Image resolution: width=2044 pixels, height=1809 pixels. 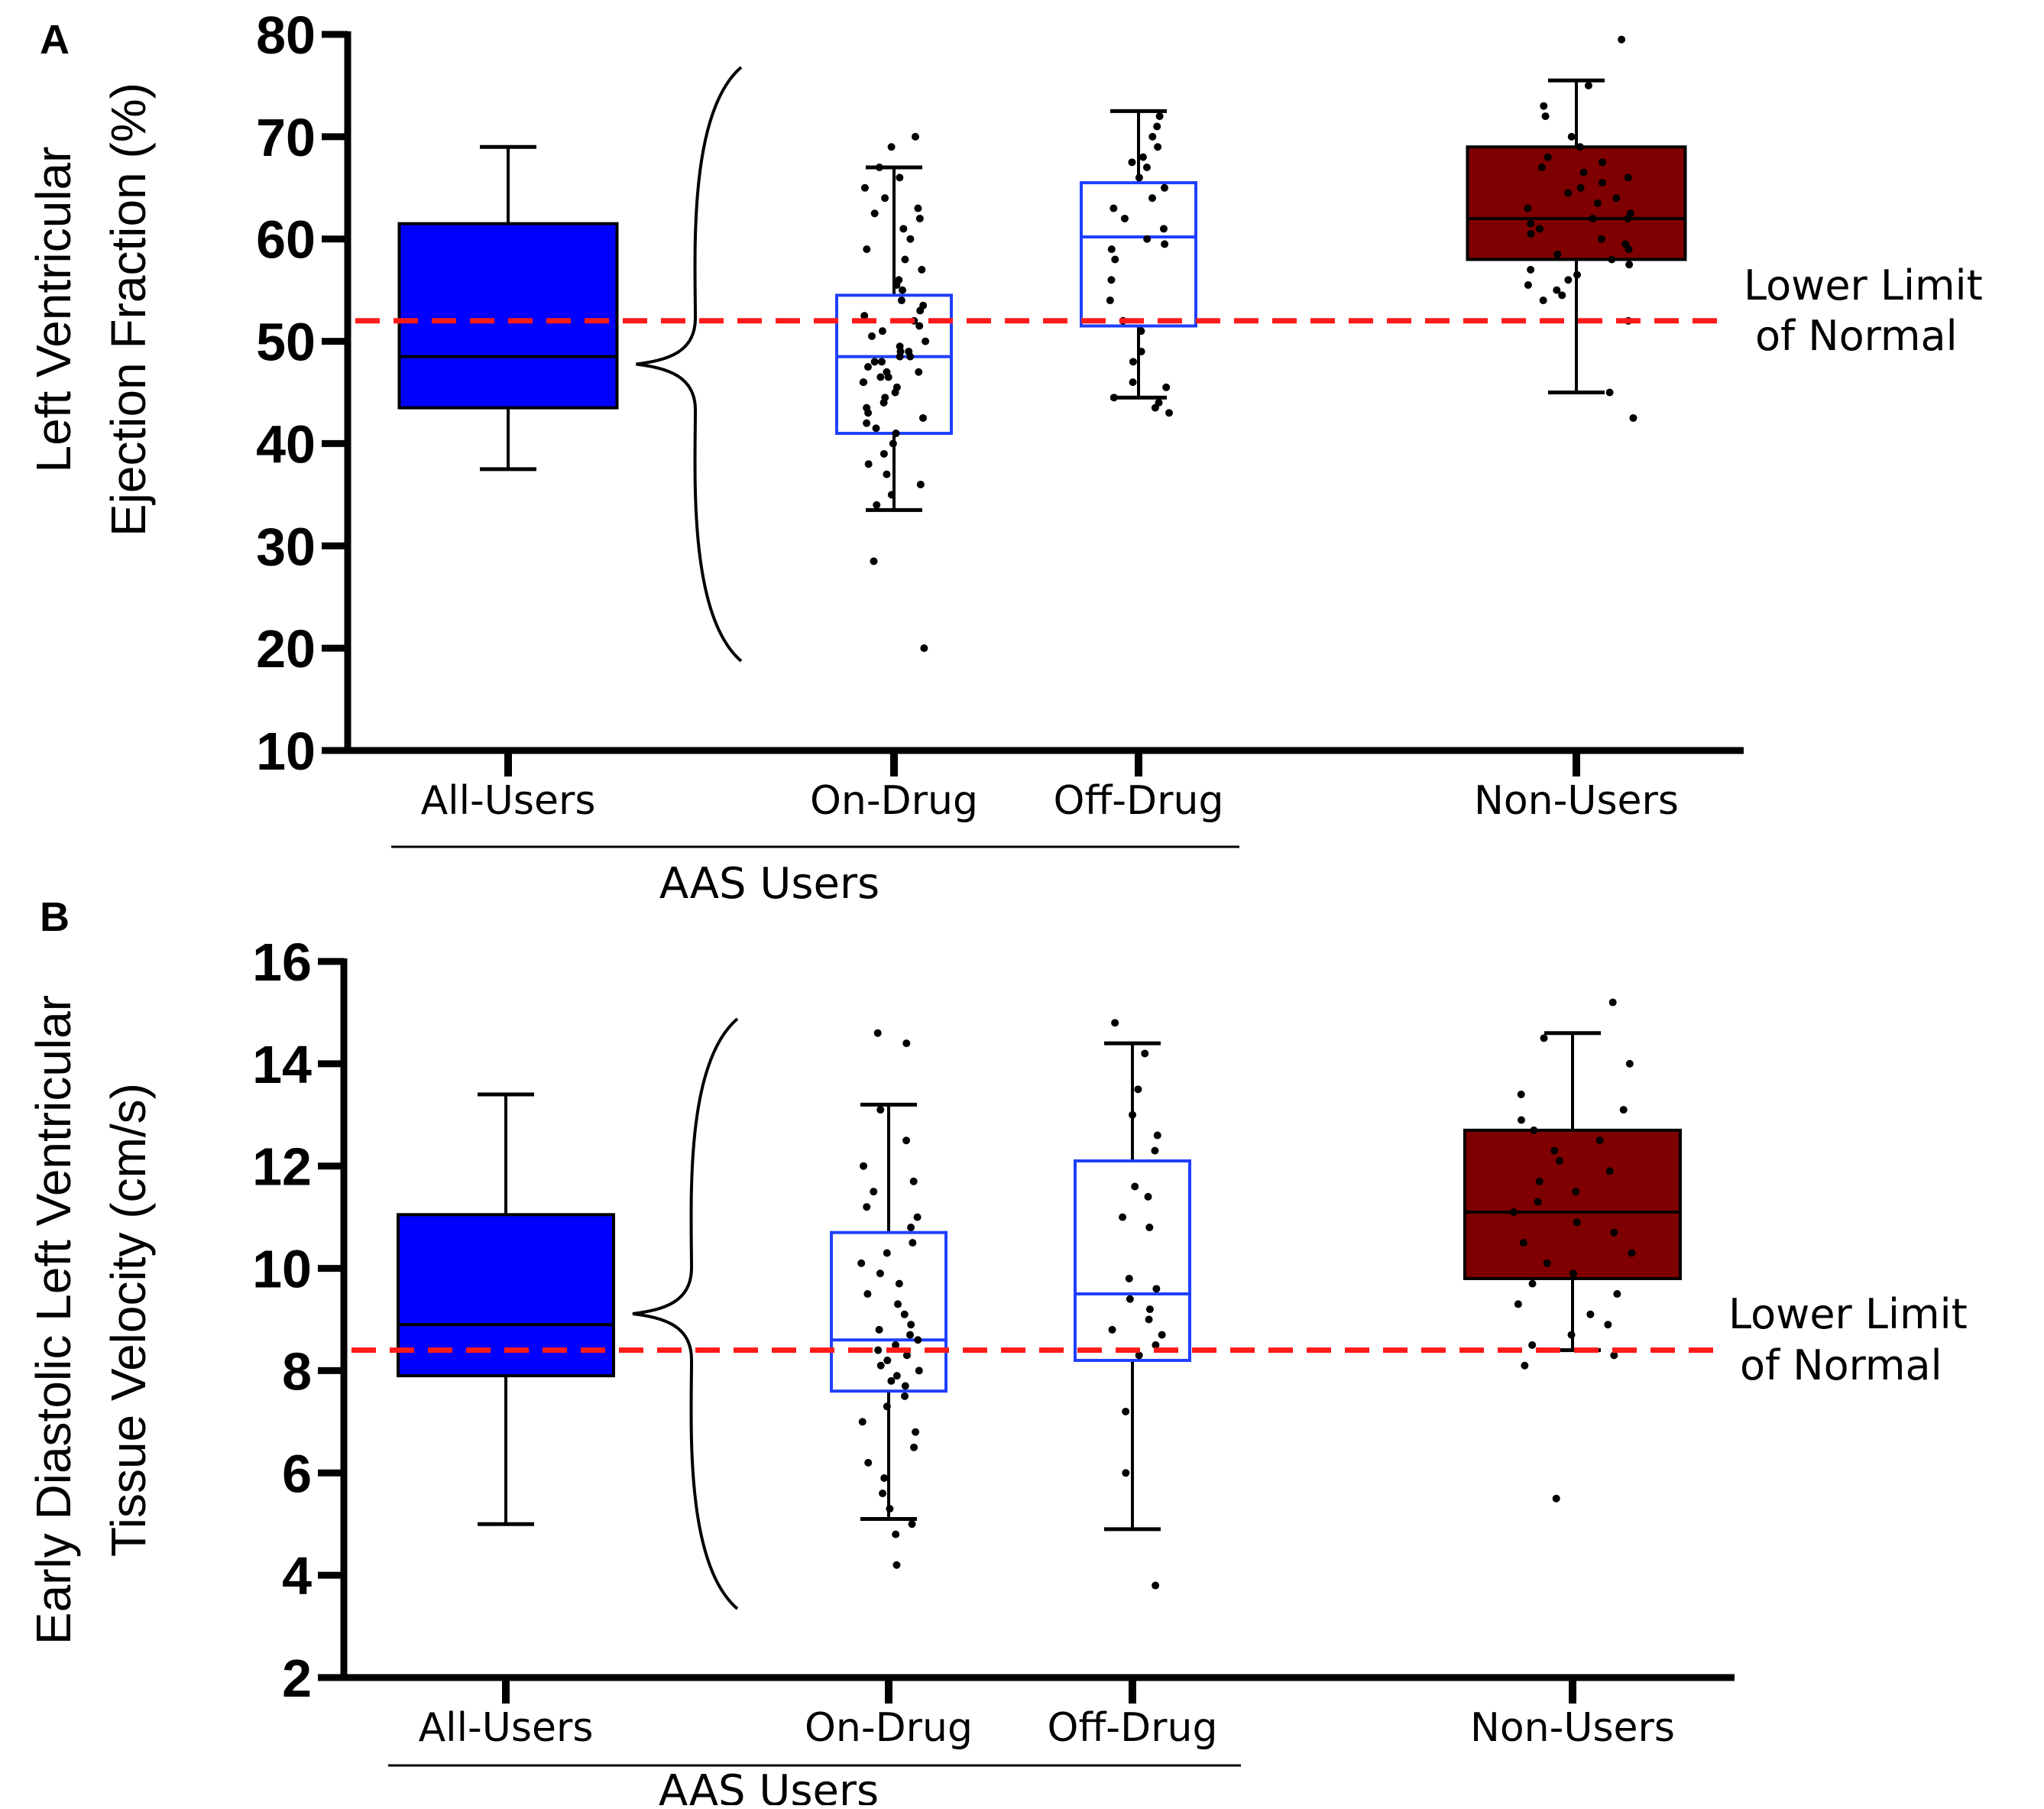 What do you see at coordinates (282, 1167) in the screenshot?
I see `y-tick-label: 12` at bounding box center [282, 1167].